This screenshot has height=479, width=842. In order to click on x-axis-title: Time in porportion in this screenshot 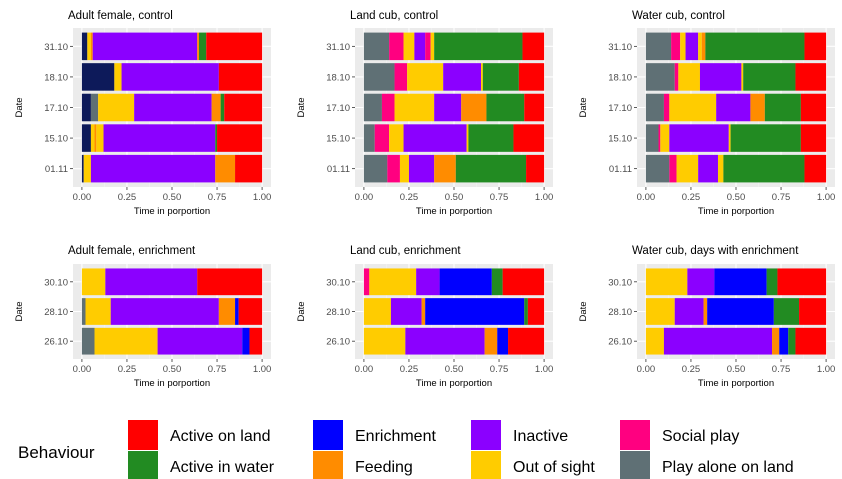, I will do `click(736, 211)`.